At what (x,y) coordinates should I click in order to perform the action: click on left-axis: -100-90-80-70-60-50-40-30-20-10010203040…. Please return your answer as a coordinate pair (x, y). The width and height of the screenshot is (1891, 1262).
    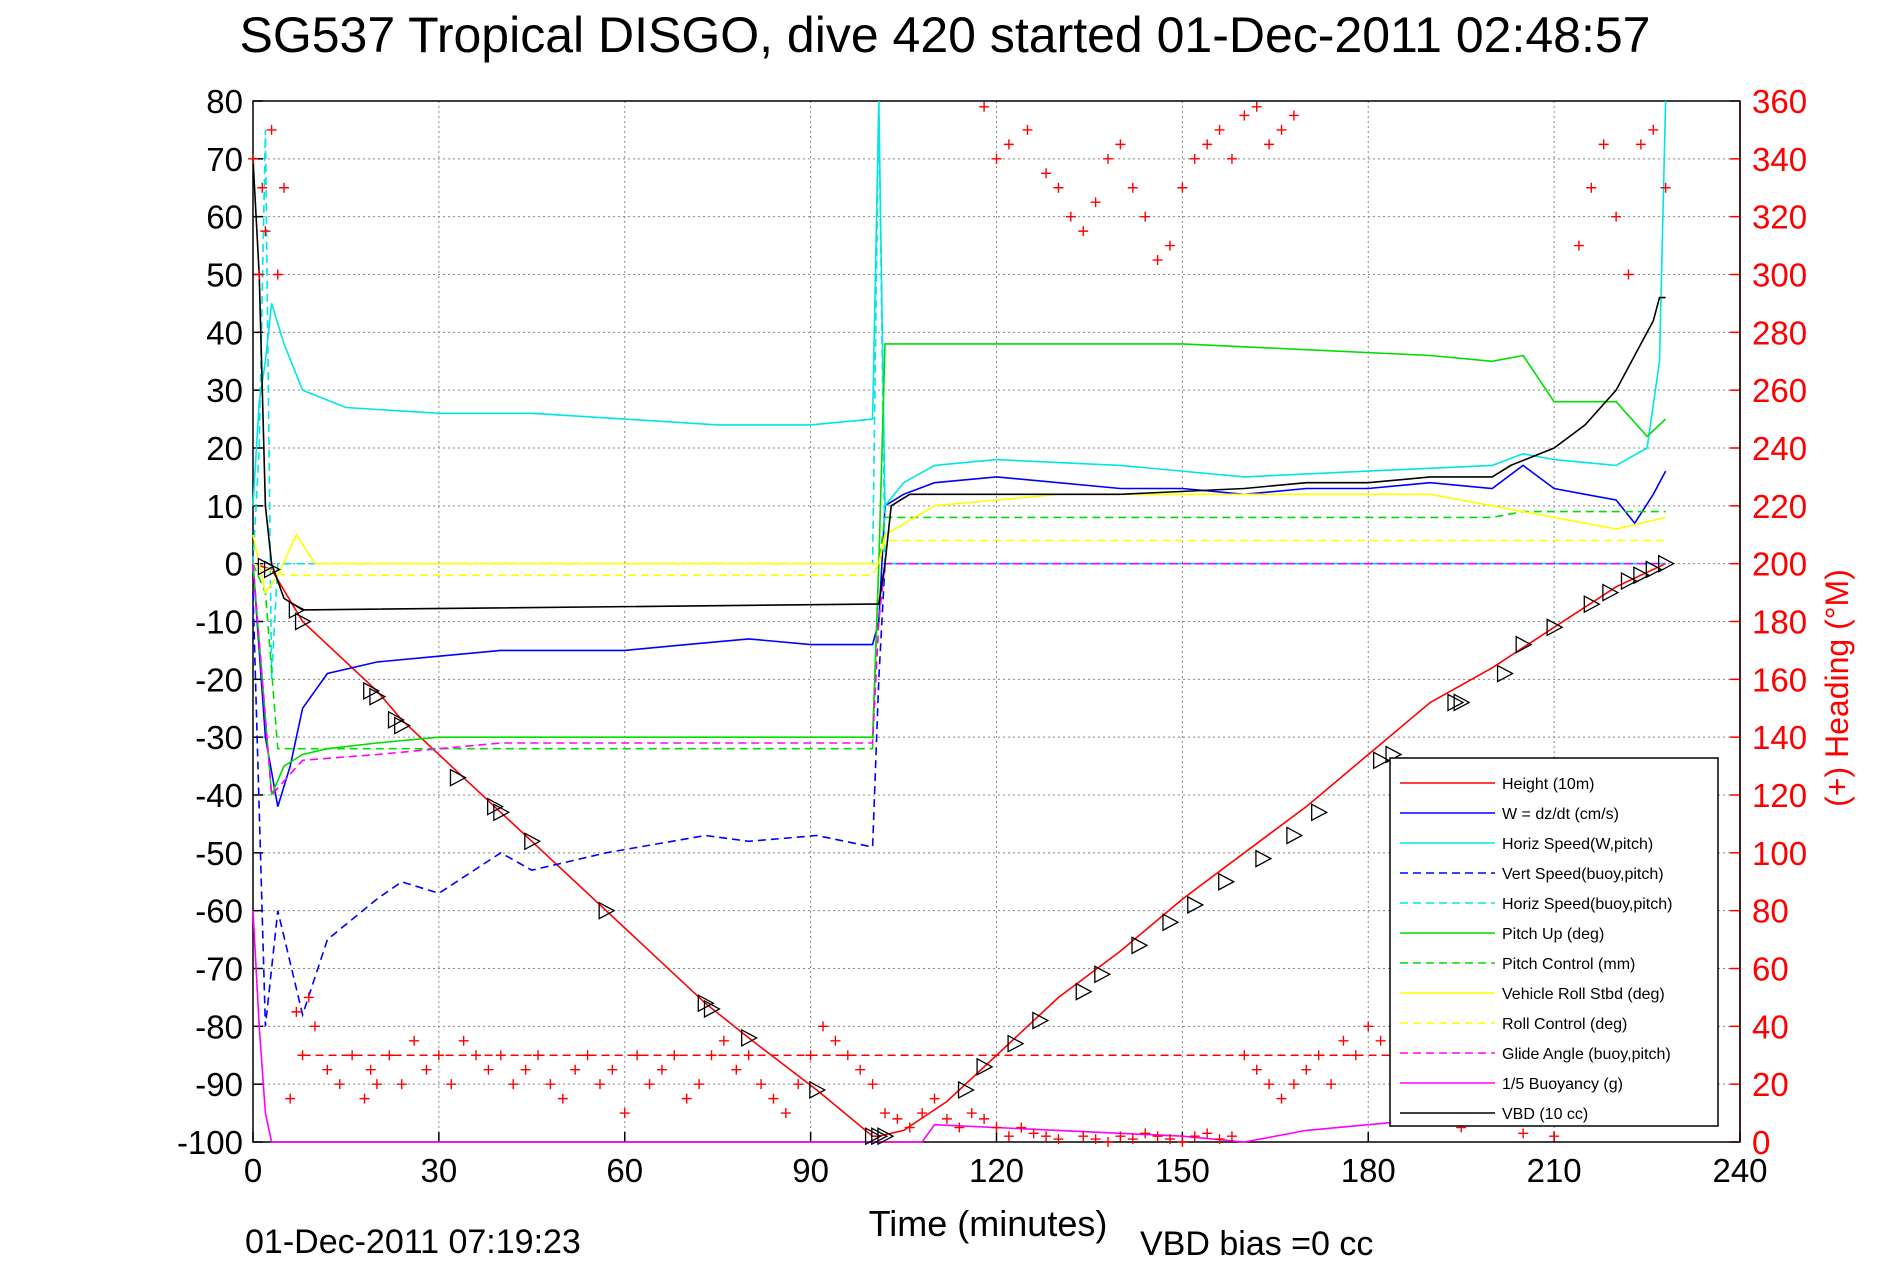
    Looking at the image, I should click on (220, 622).